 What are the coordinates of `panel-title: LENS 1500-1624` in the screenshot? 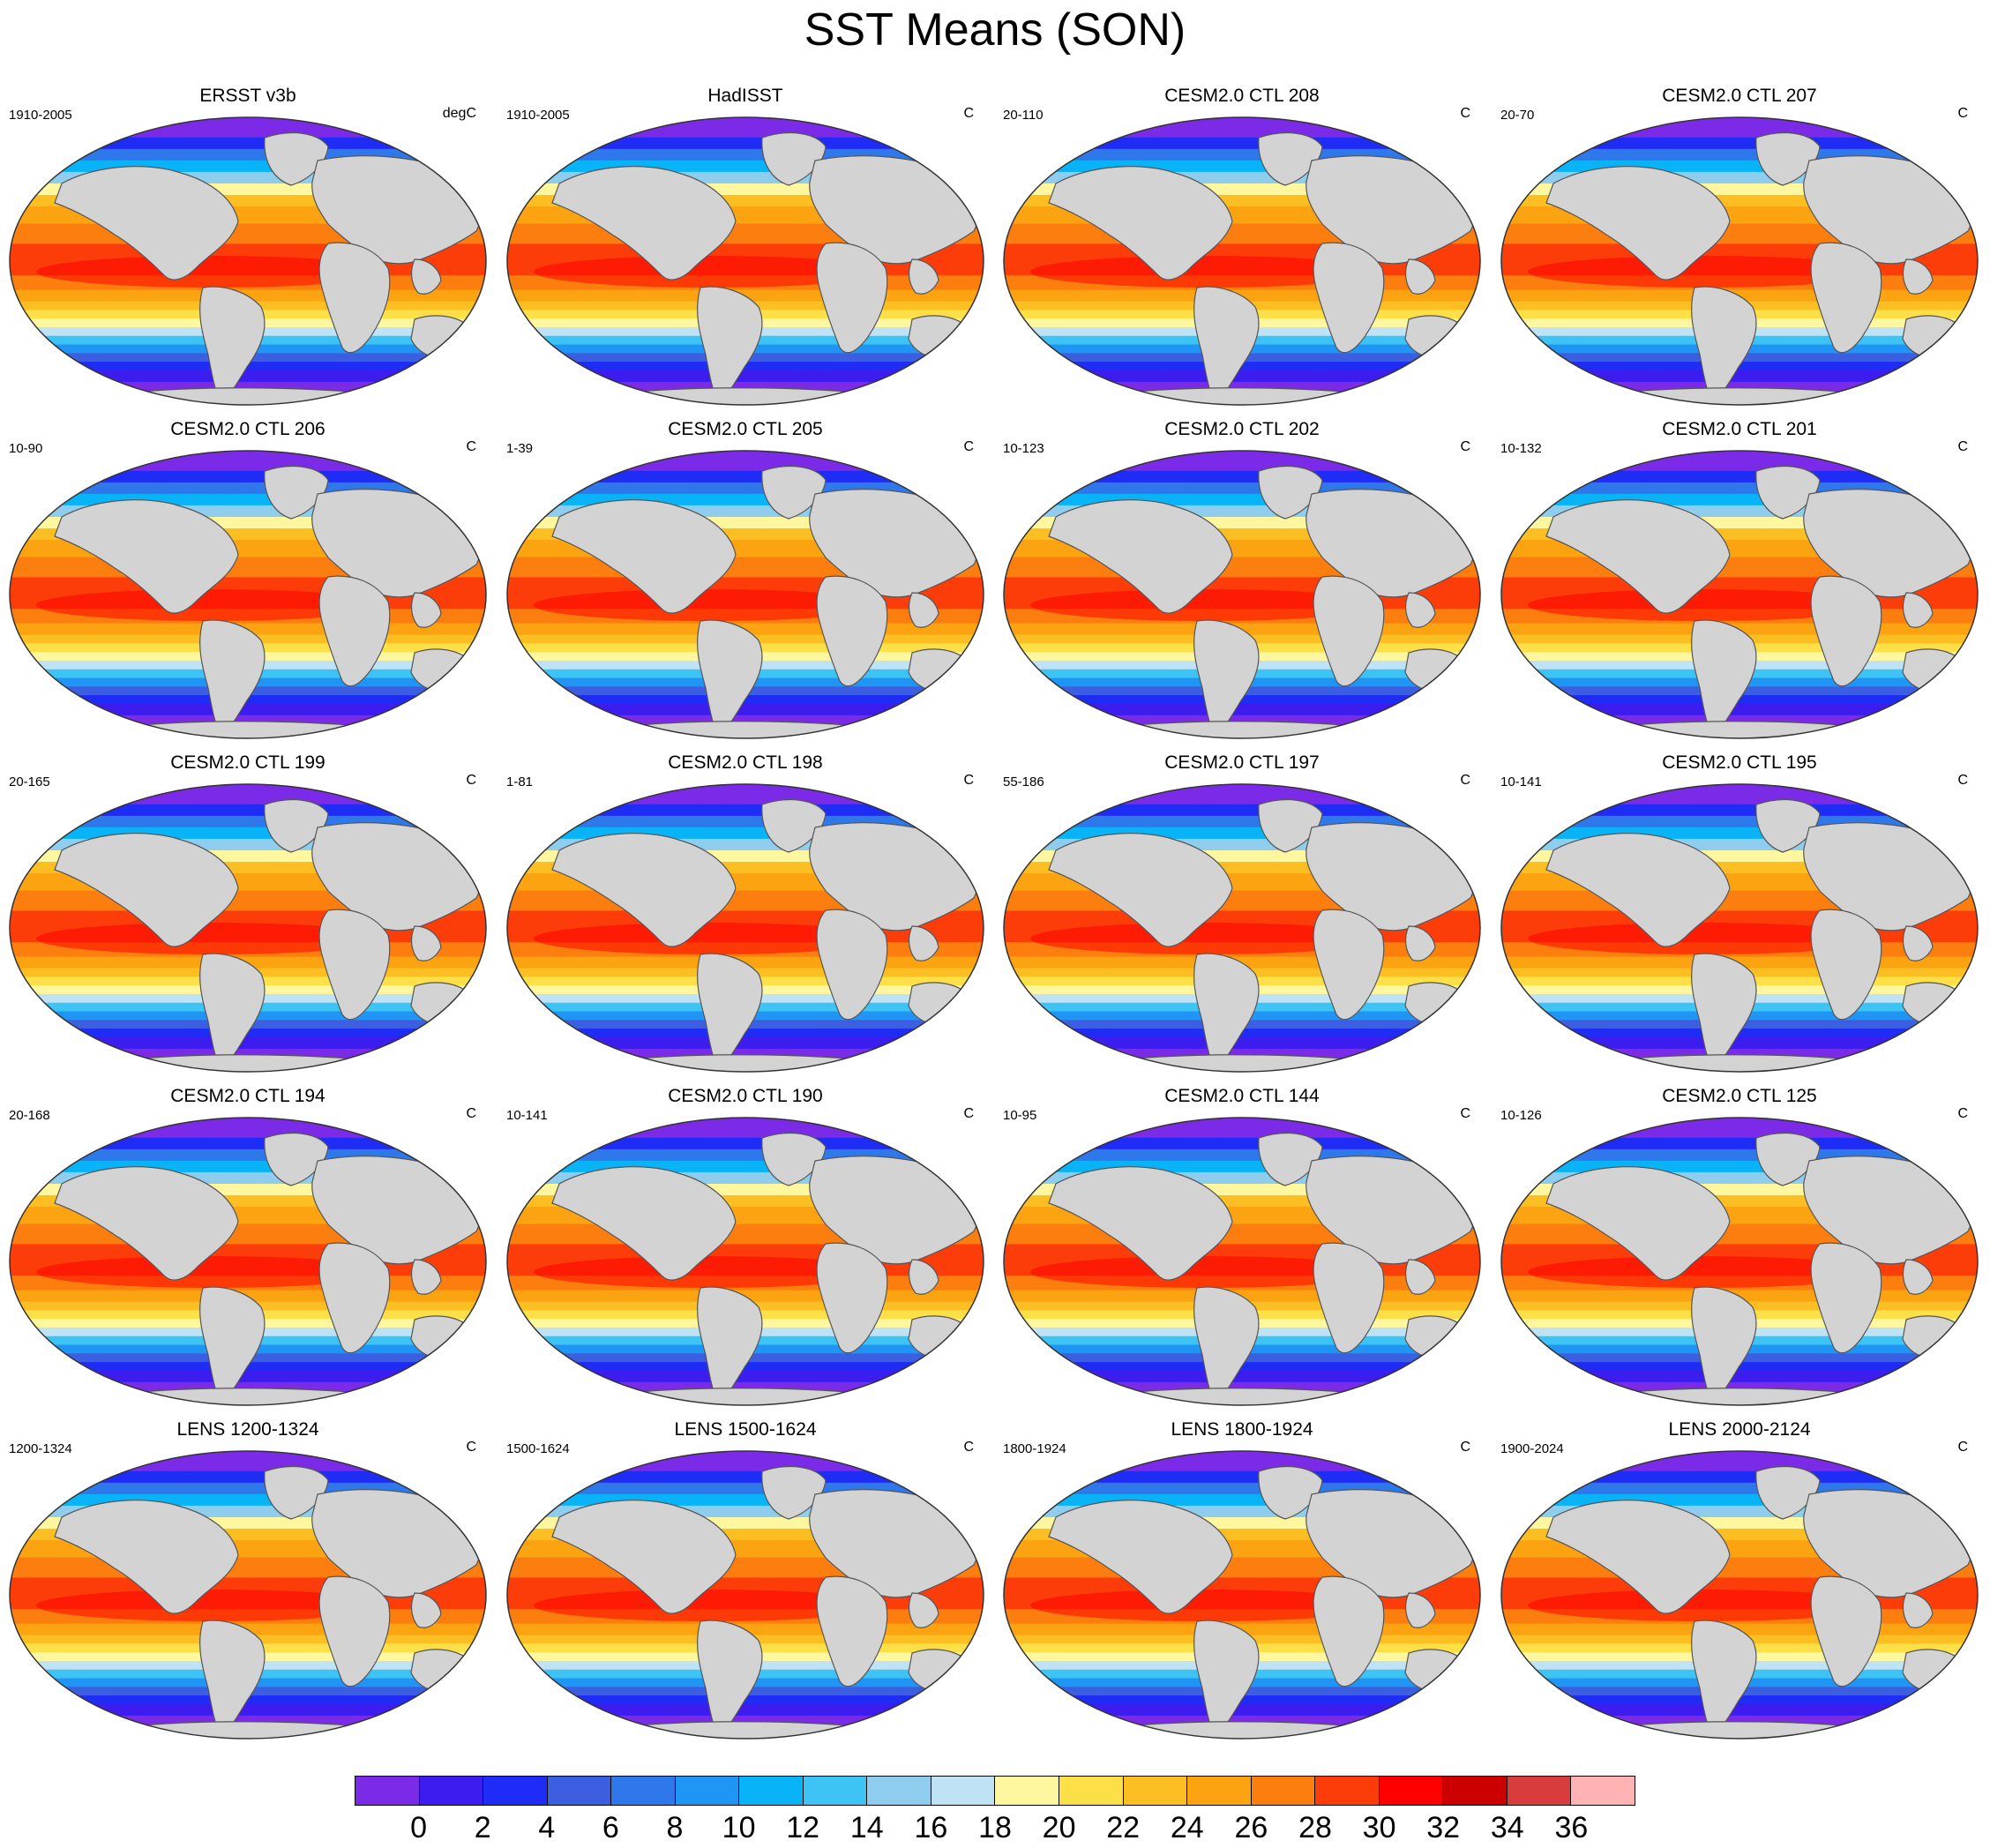 It's located at (745, 1429).